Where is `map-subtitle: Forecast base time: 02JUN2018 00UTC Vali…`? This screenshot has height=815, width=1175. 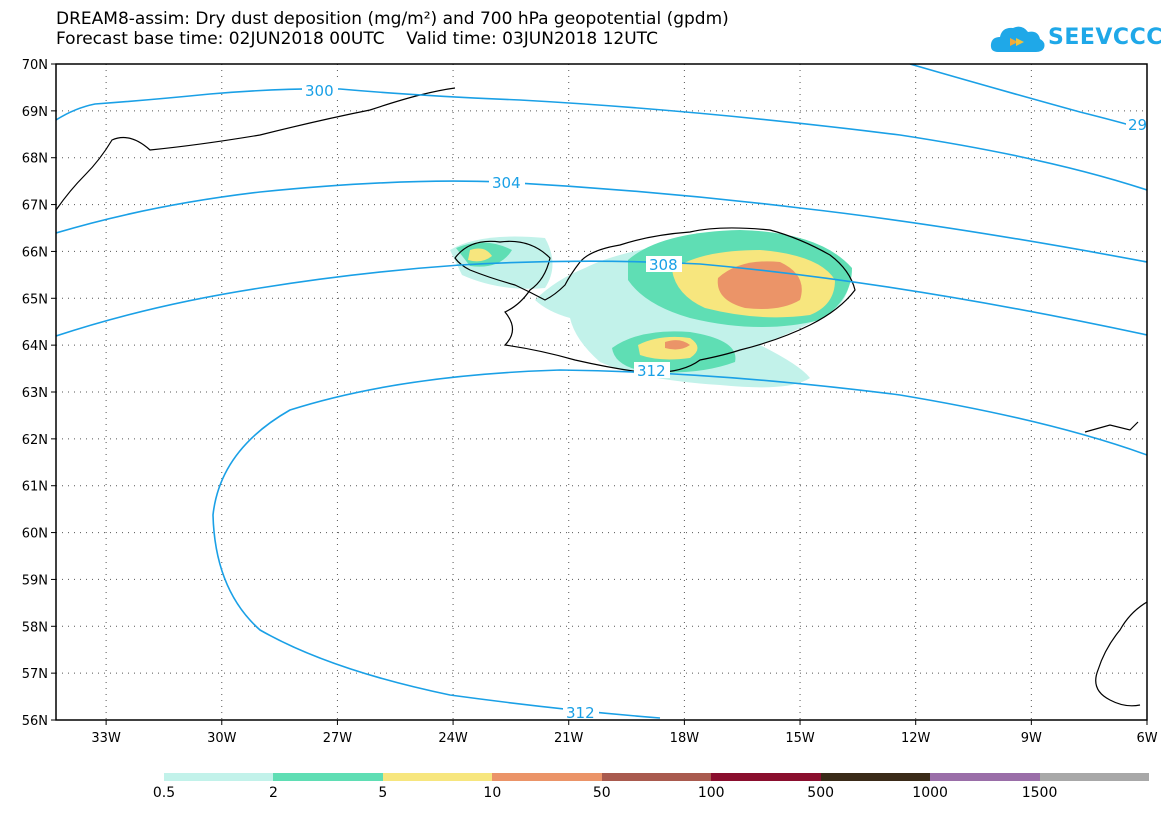
map-subtitle: Forecast base time: 02JUN2018 00UTC Vali… is located at coordinates (357, 39).